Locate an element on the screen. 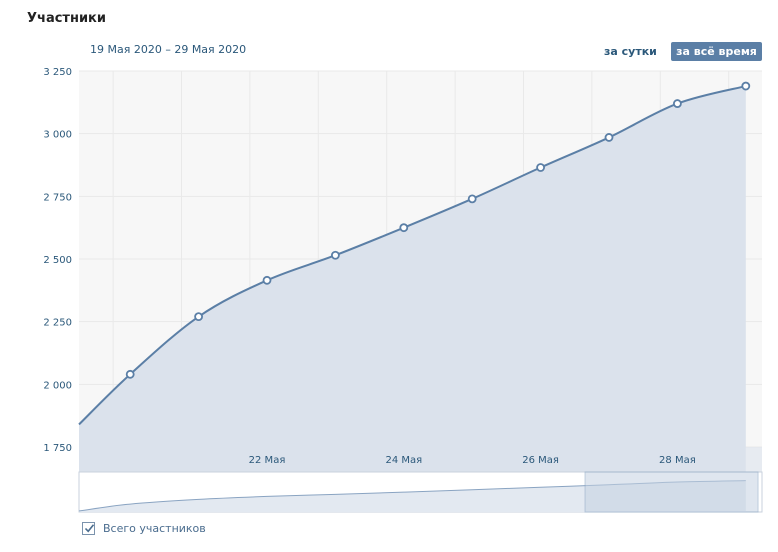 The width and height of the screenshot is (778, 552). y-tick-label: 3 000 is located at coordinates (57, 135).